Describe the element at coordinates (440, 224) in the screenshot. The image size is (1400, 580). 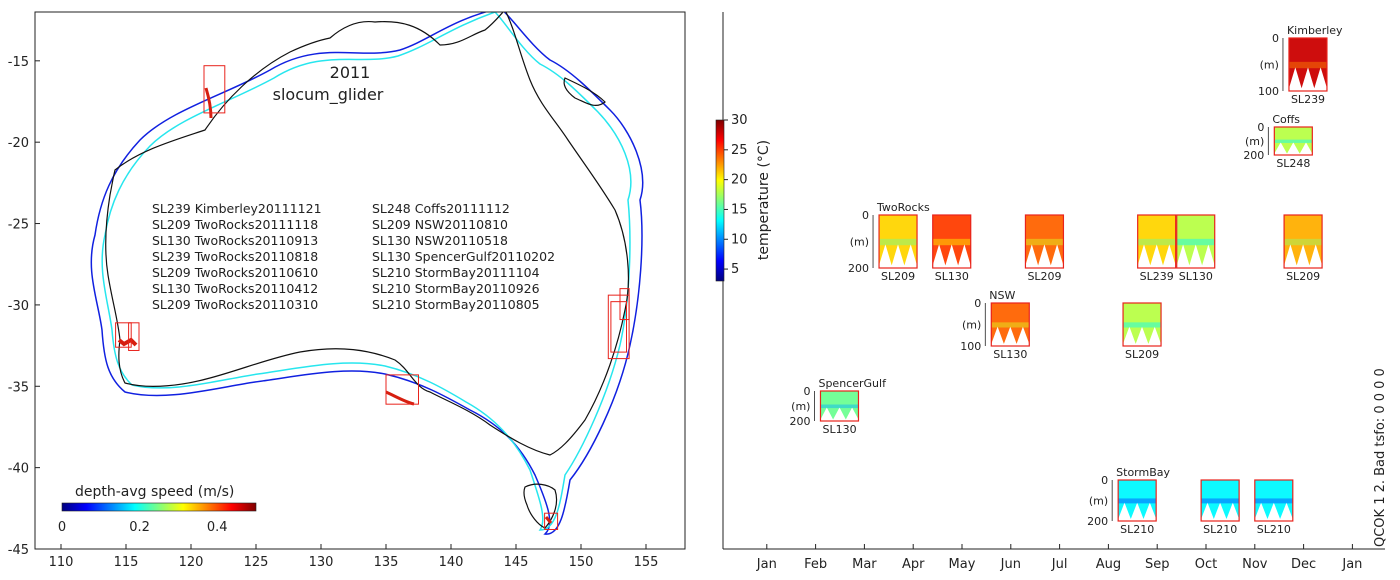
I see `deployment-entry: SL209 NSW20110810` at that location.